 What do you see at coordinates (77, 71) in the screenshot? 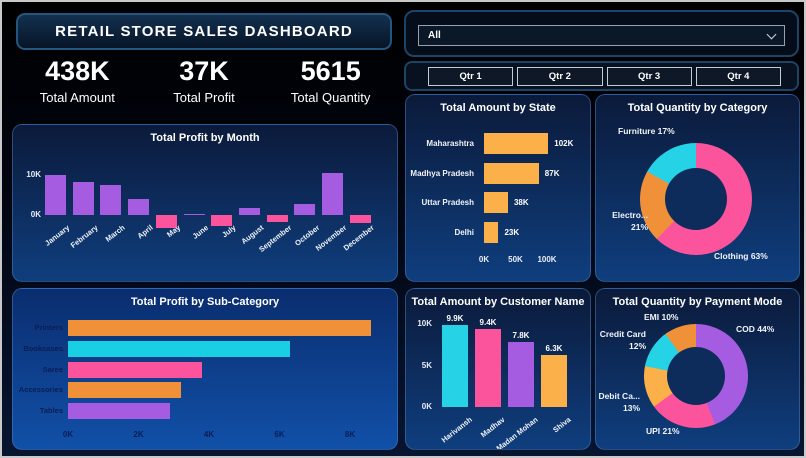
I see `kpi-value: 438K` at bounding box center [77, 71].